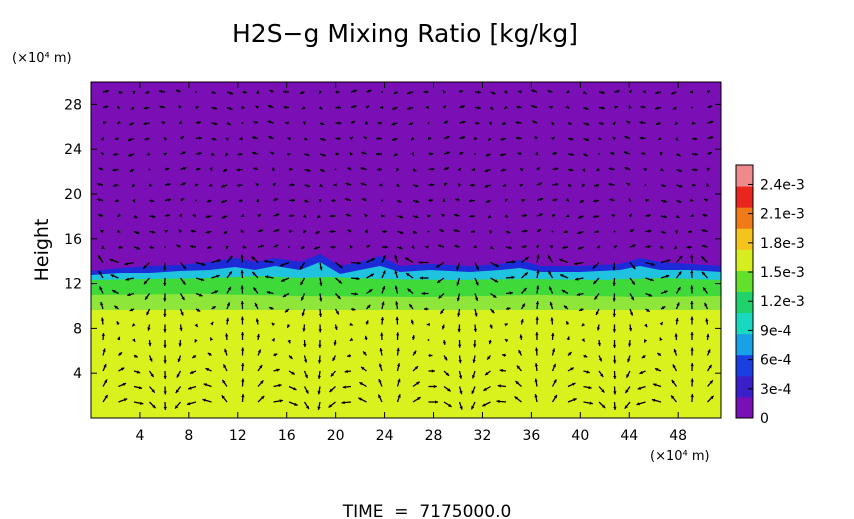 This screenshot has height=519, width=854. I want to click on colorbar-tick-label: 0, so click(764, 419).